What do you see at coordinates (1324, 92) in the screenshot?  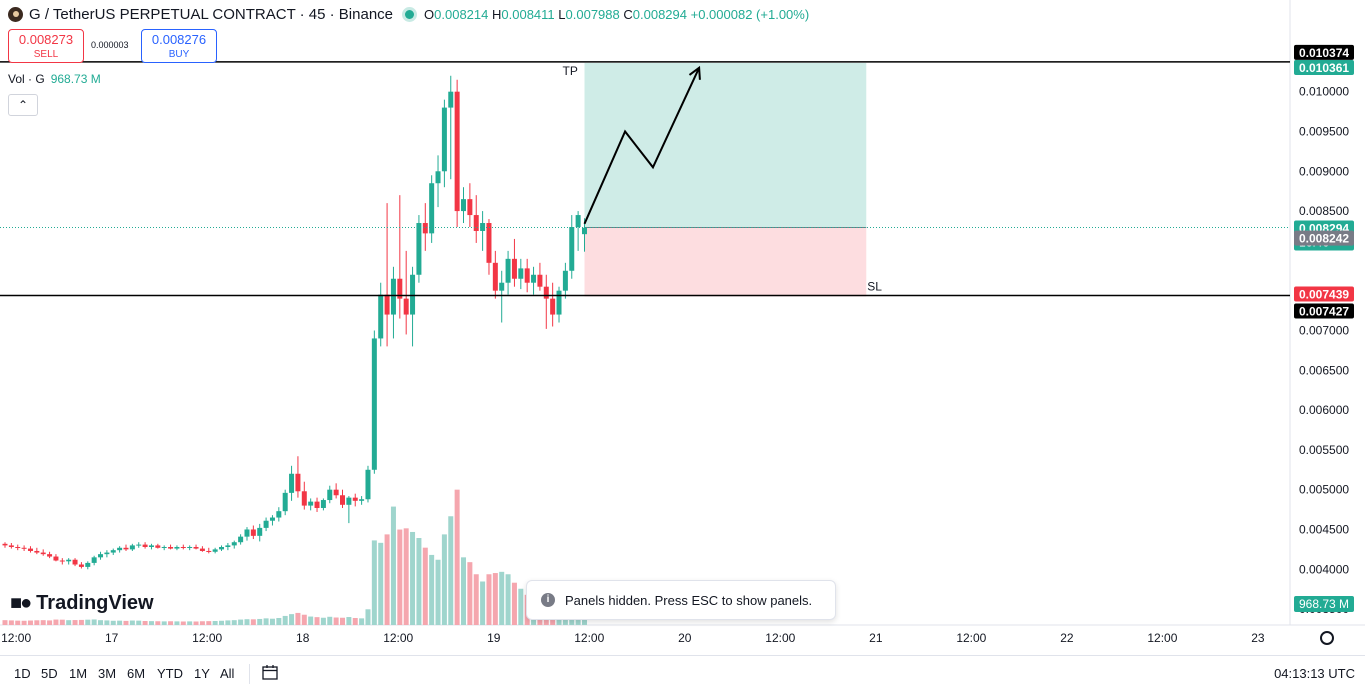 I see `y-tick-label: 0.010000` at bounding box center [1324, 92].